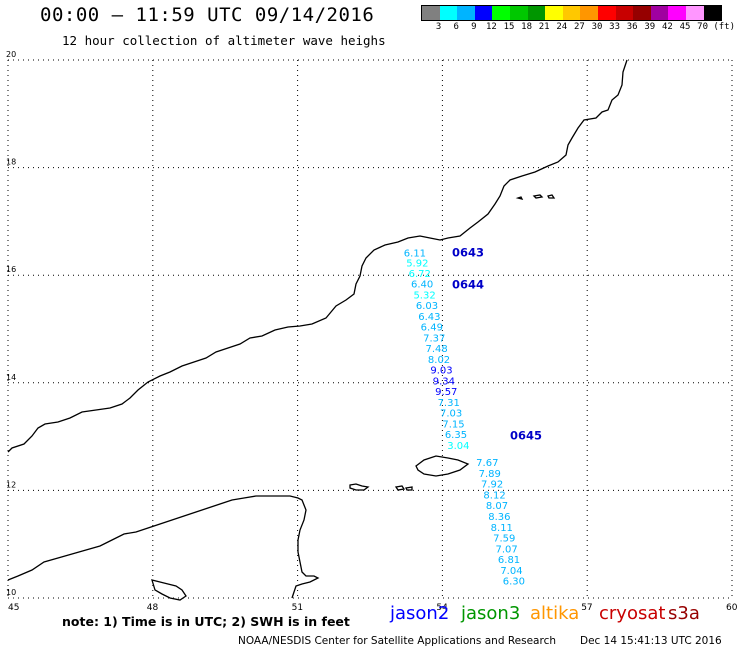 This screenshot has height=650, width=740. What do you see at coordinates (415, 253) in the screenshot?
I see `swh-value: 6.11` at bounding box center [415, 253].